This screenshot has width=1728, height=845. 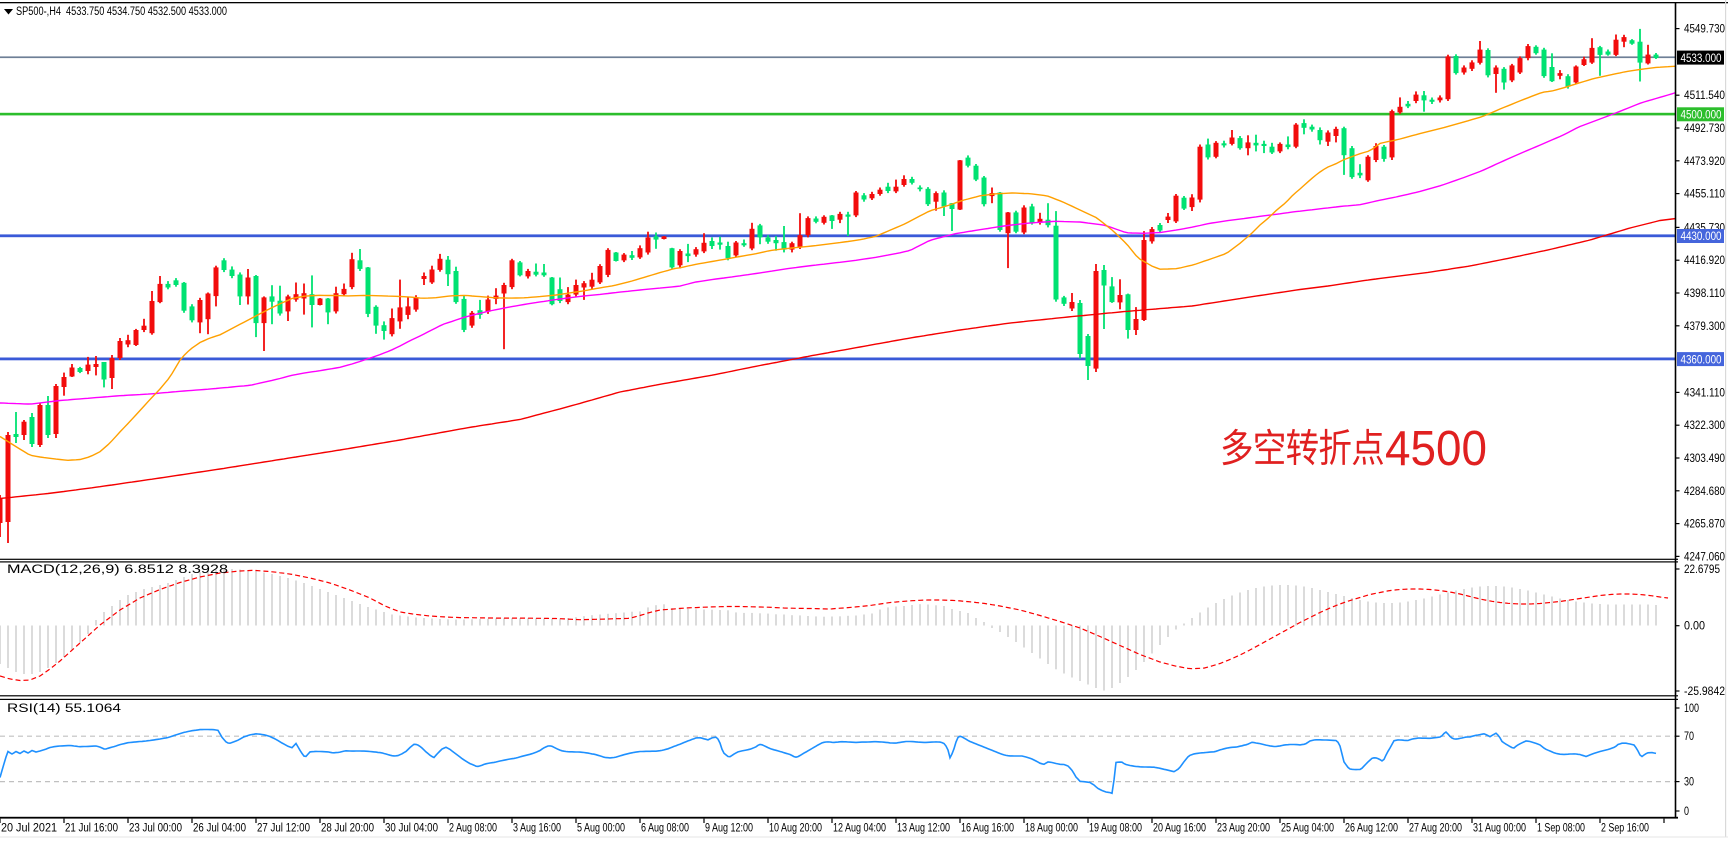 I want to click on svg-text: 4303.490, so click(x=1704, y=459).